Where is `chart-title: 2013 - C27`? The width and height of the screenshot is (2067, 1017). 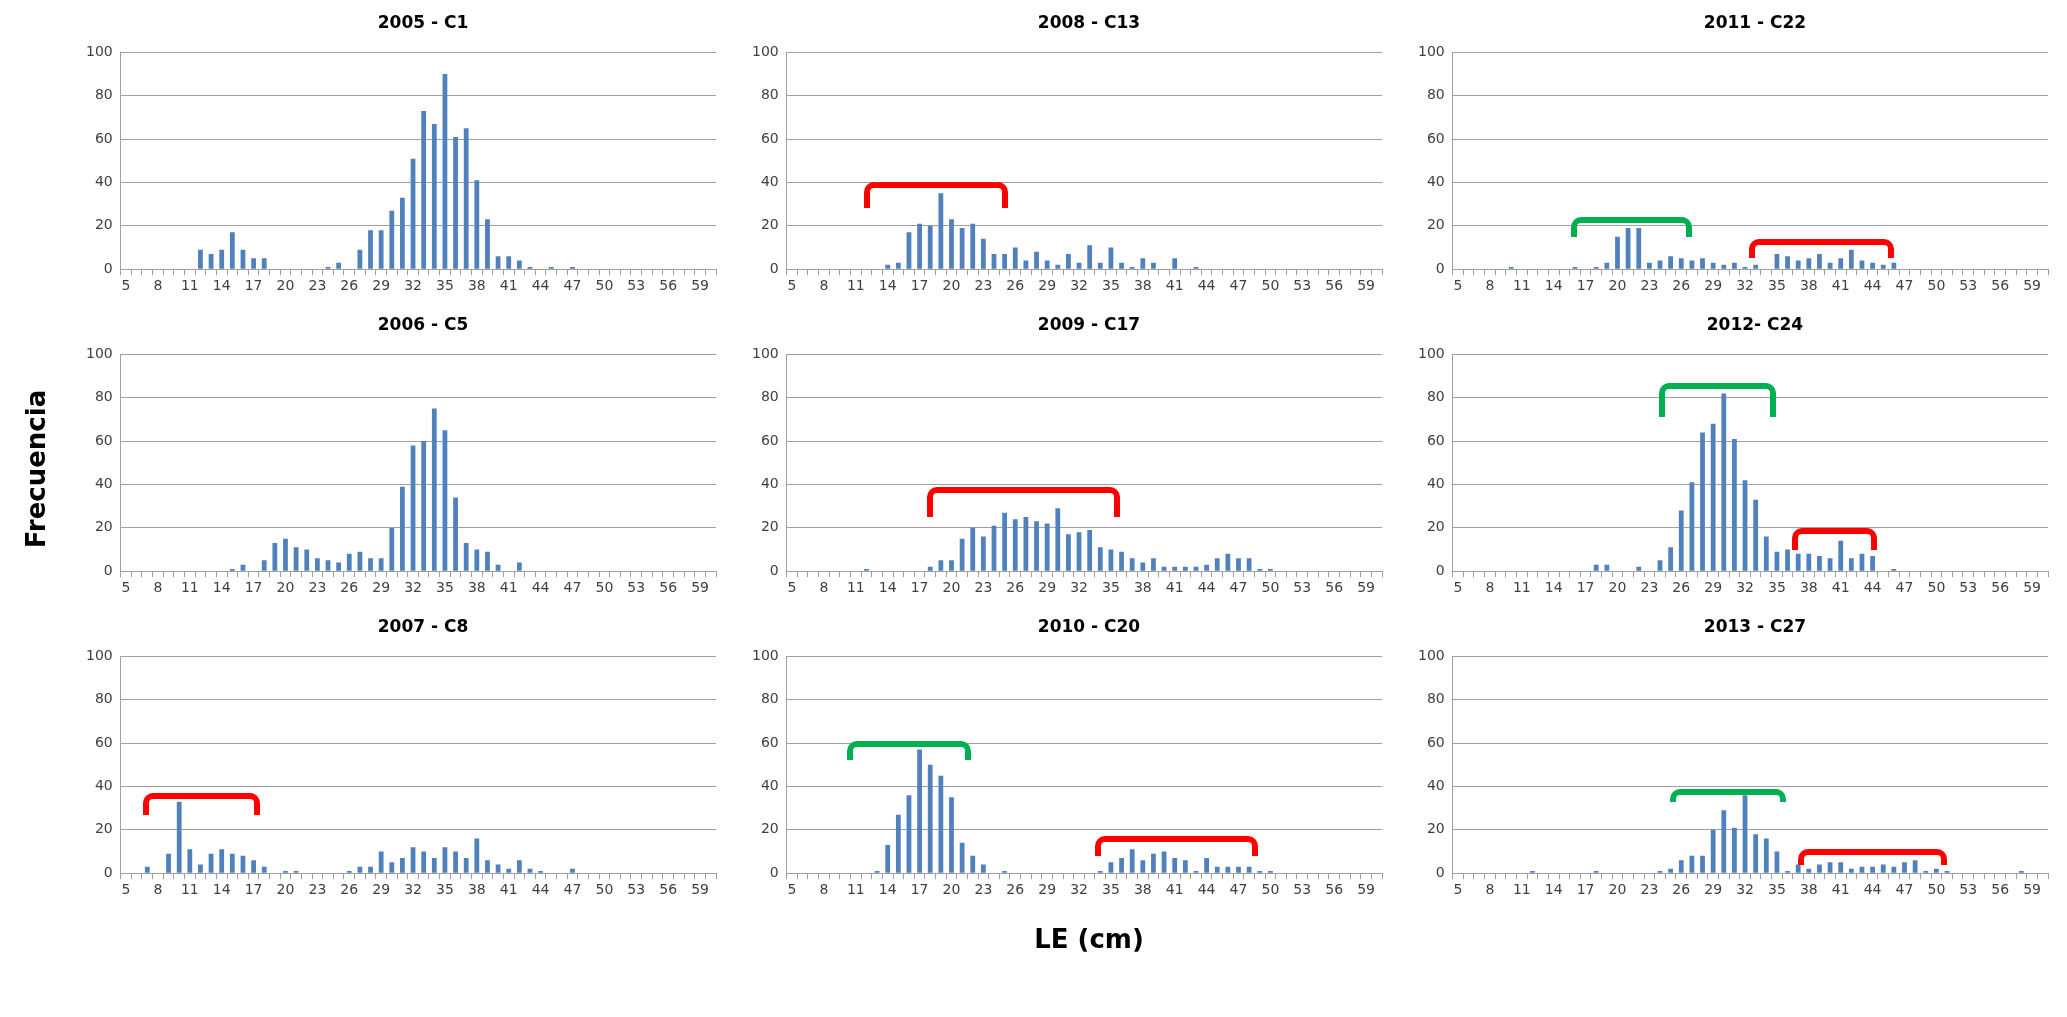 chart-title: 2013 - C27 is located at coordinates (1755, 626).